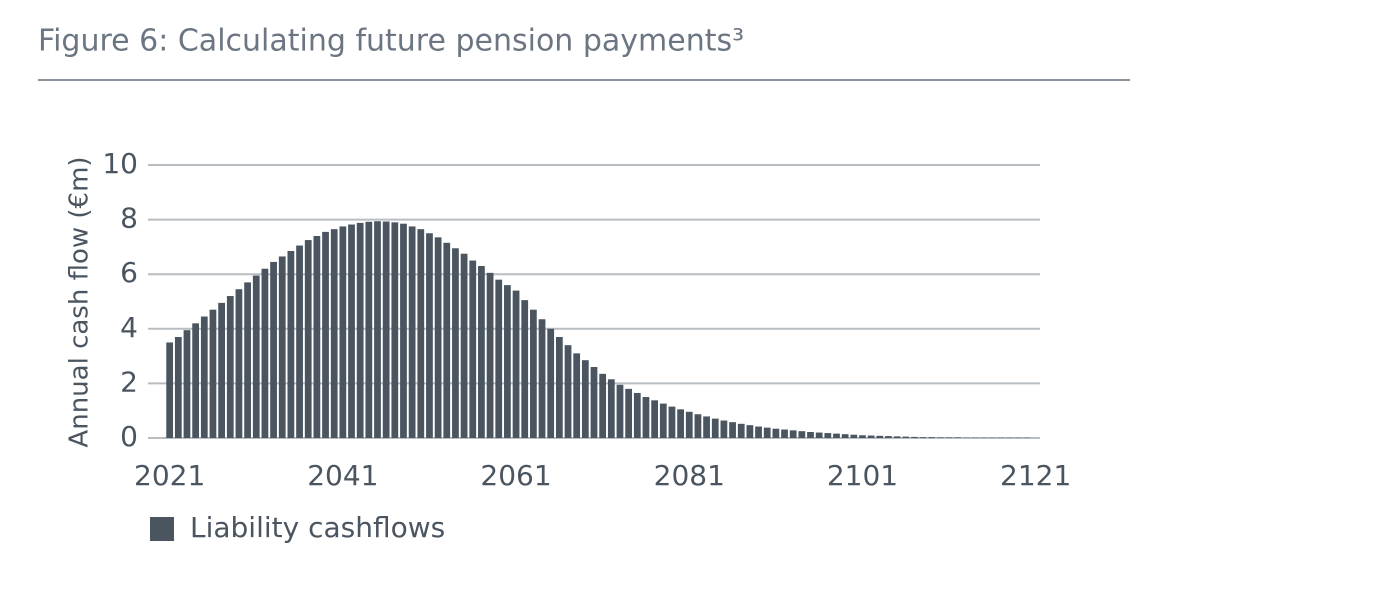 The image size is (1378, 596). I want to click on x-tick-label: 2061, so click(515, 475).